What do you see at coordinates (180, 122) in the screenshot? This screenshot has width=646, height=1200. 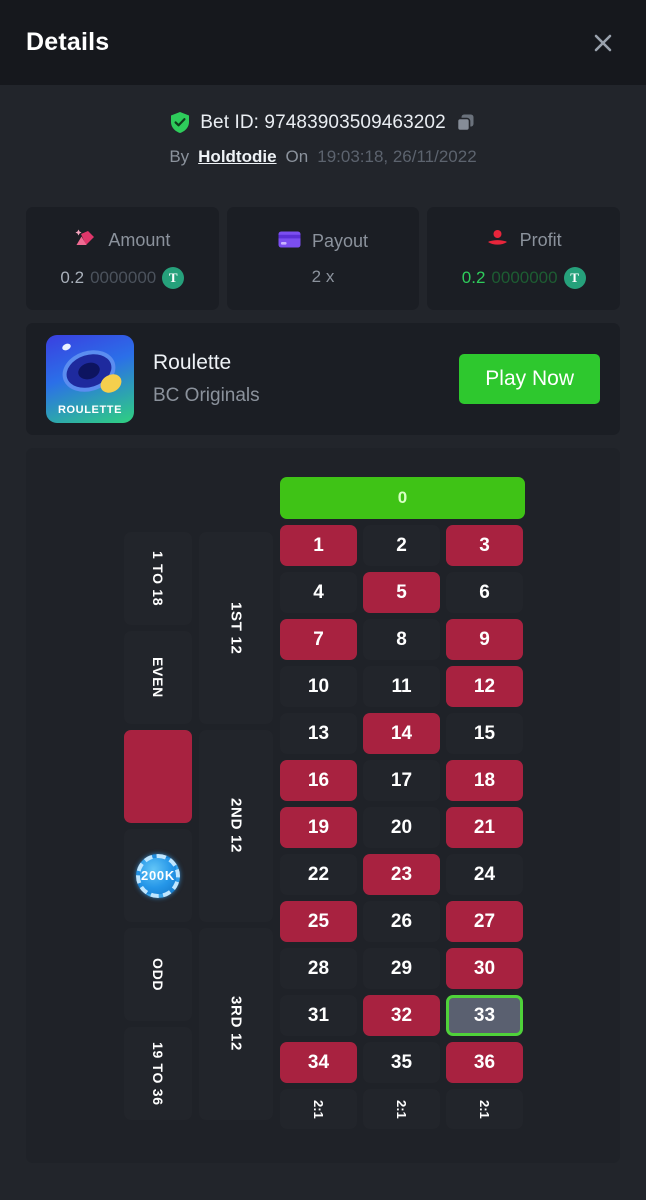 I see `verified-shield-icon` at bounding box center [180, 122].